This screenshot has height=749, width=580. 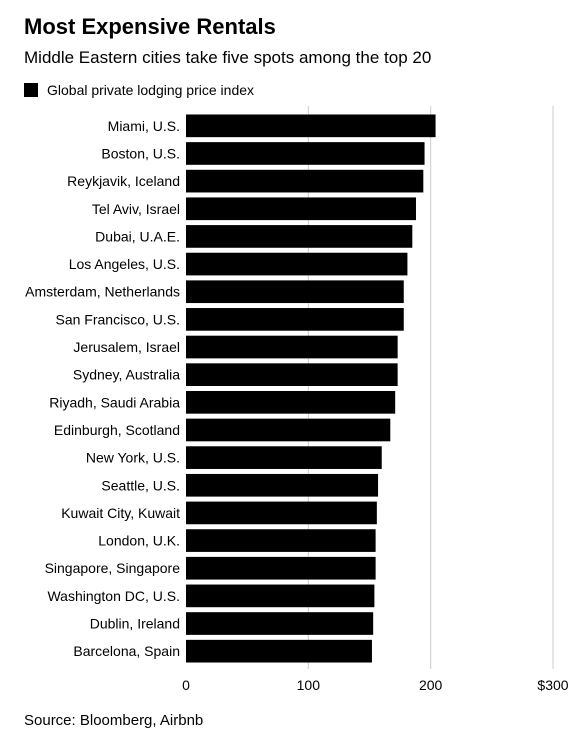 I want to click on category-label: New York, U.S., so click(x=133, y=458).